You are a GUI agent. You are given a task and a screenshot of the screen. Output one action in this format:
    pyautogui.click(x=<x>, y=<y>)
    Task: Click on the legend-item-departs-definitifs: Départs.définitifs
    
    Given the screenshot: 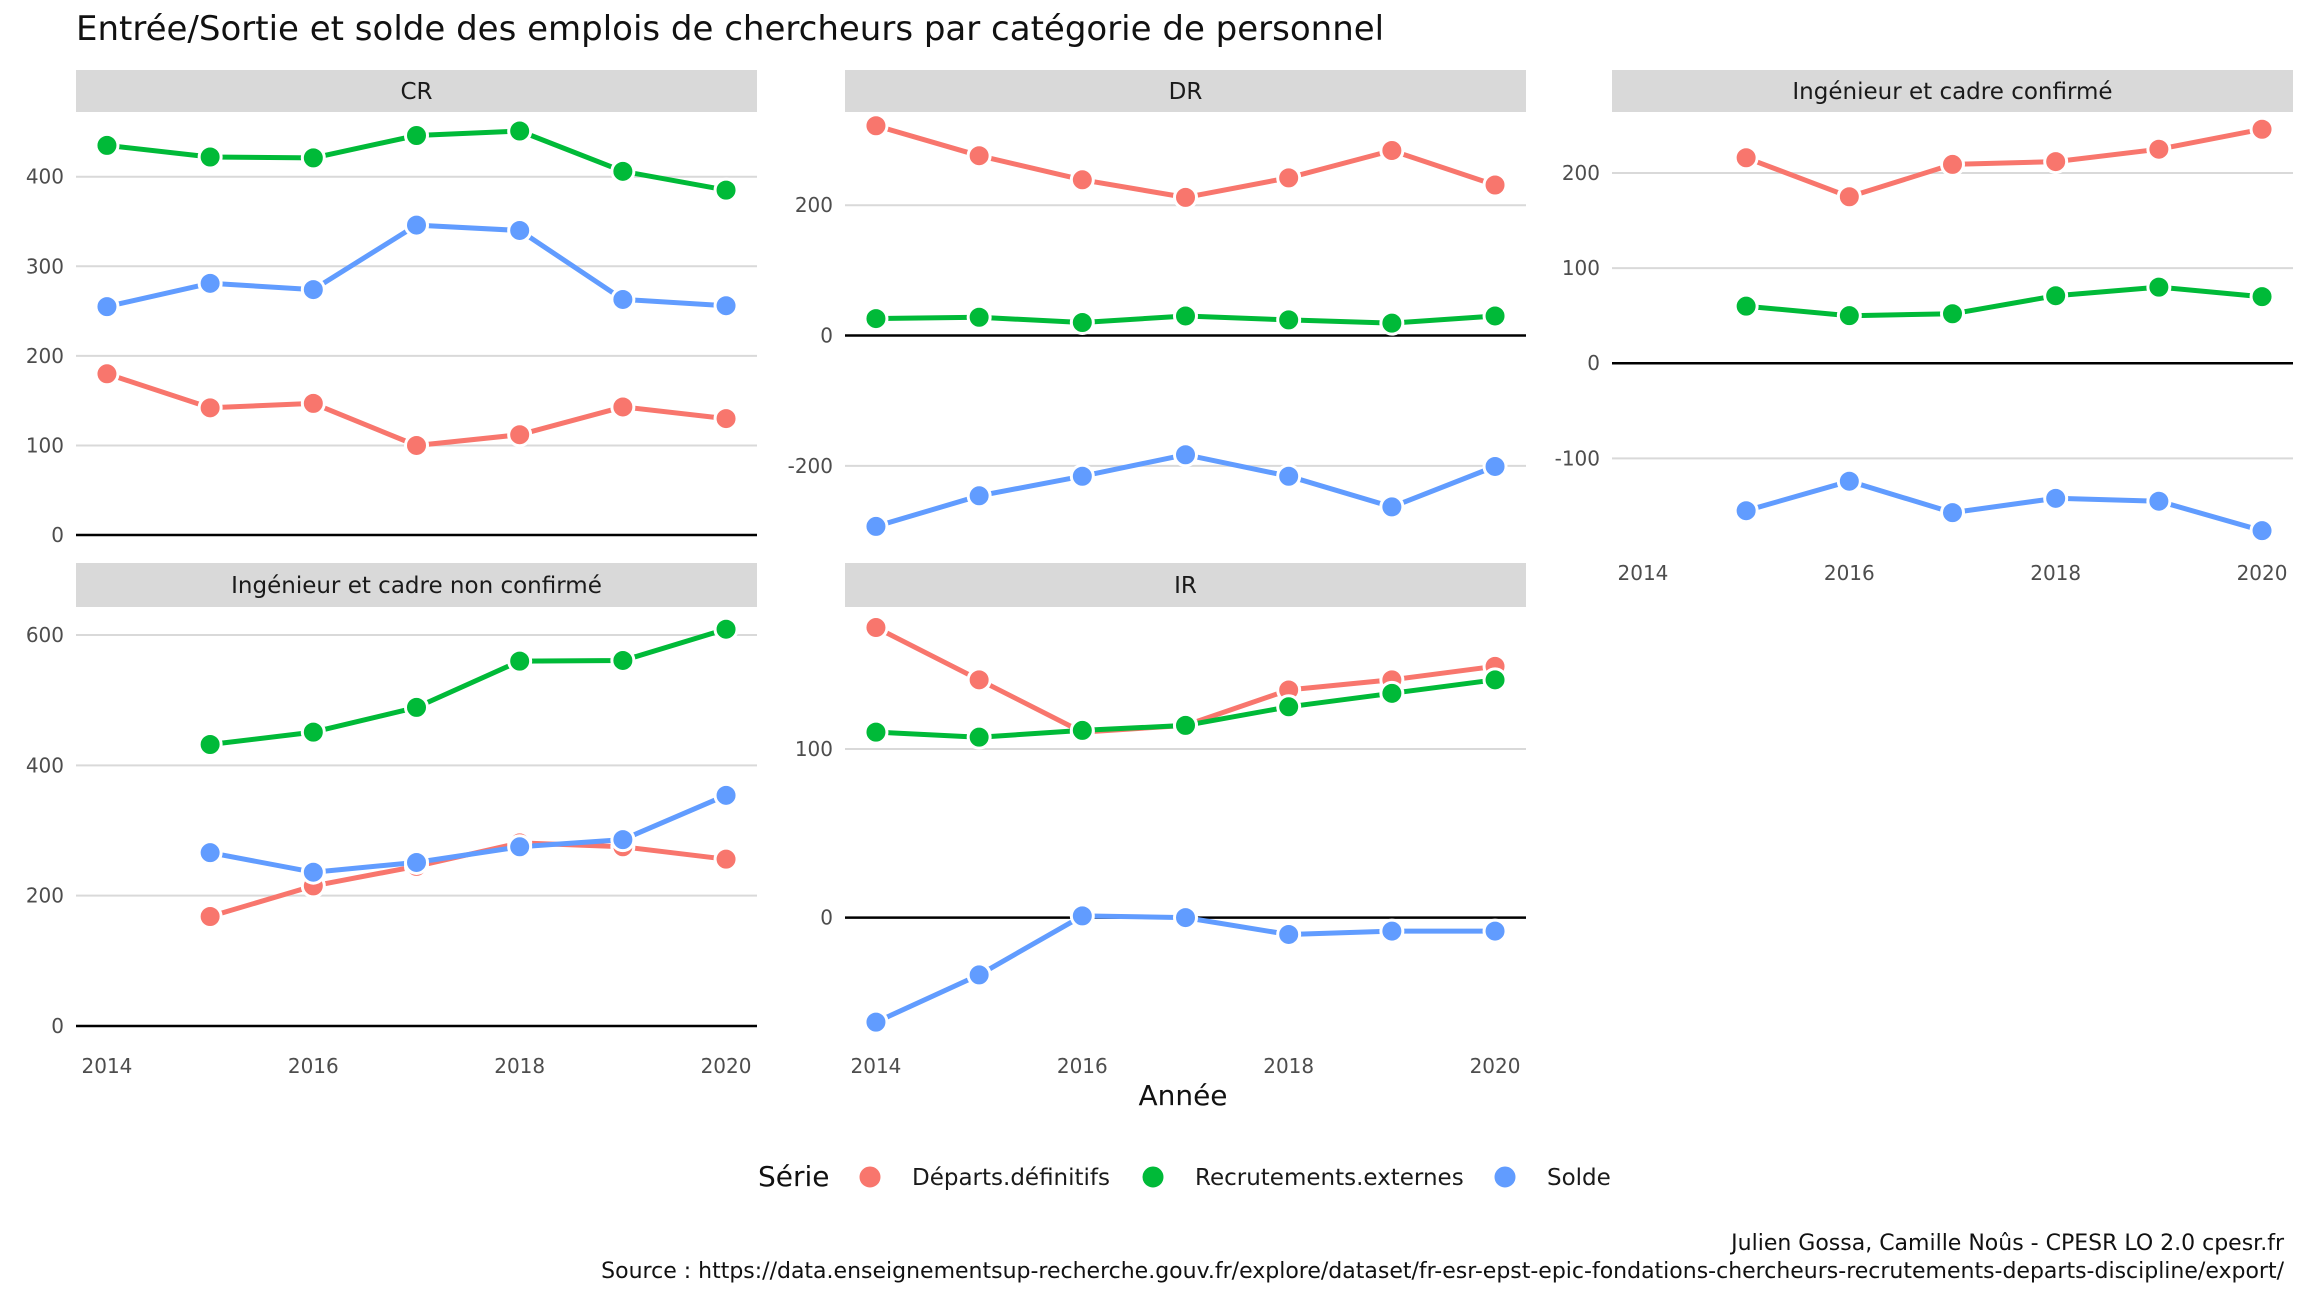 What is the action you would take?
    pyautogui.click(x=983, y=1177)
    